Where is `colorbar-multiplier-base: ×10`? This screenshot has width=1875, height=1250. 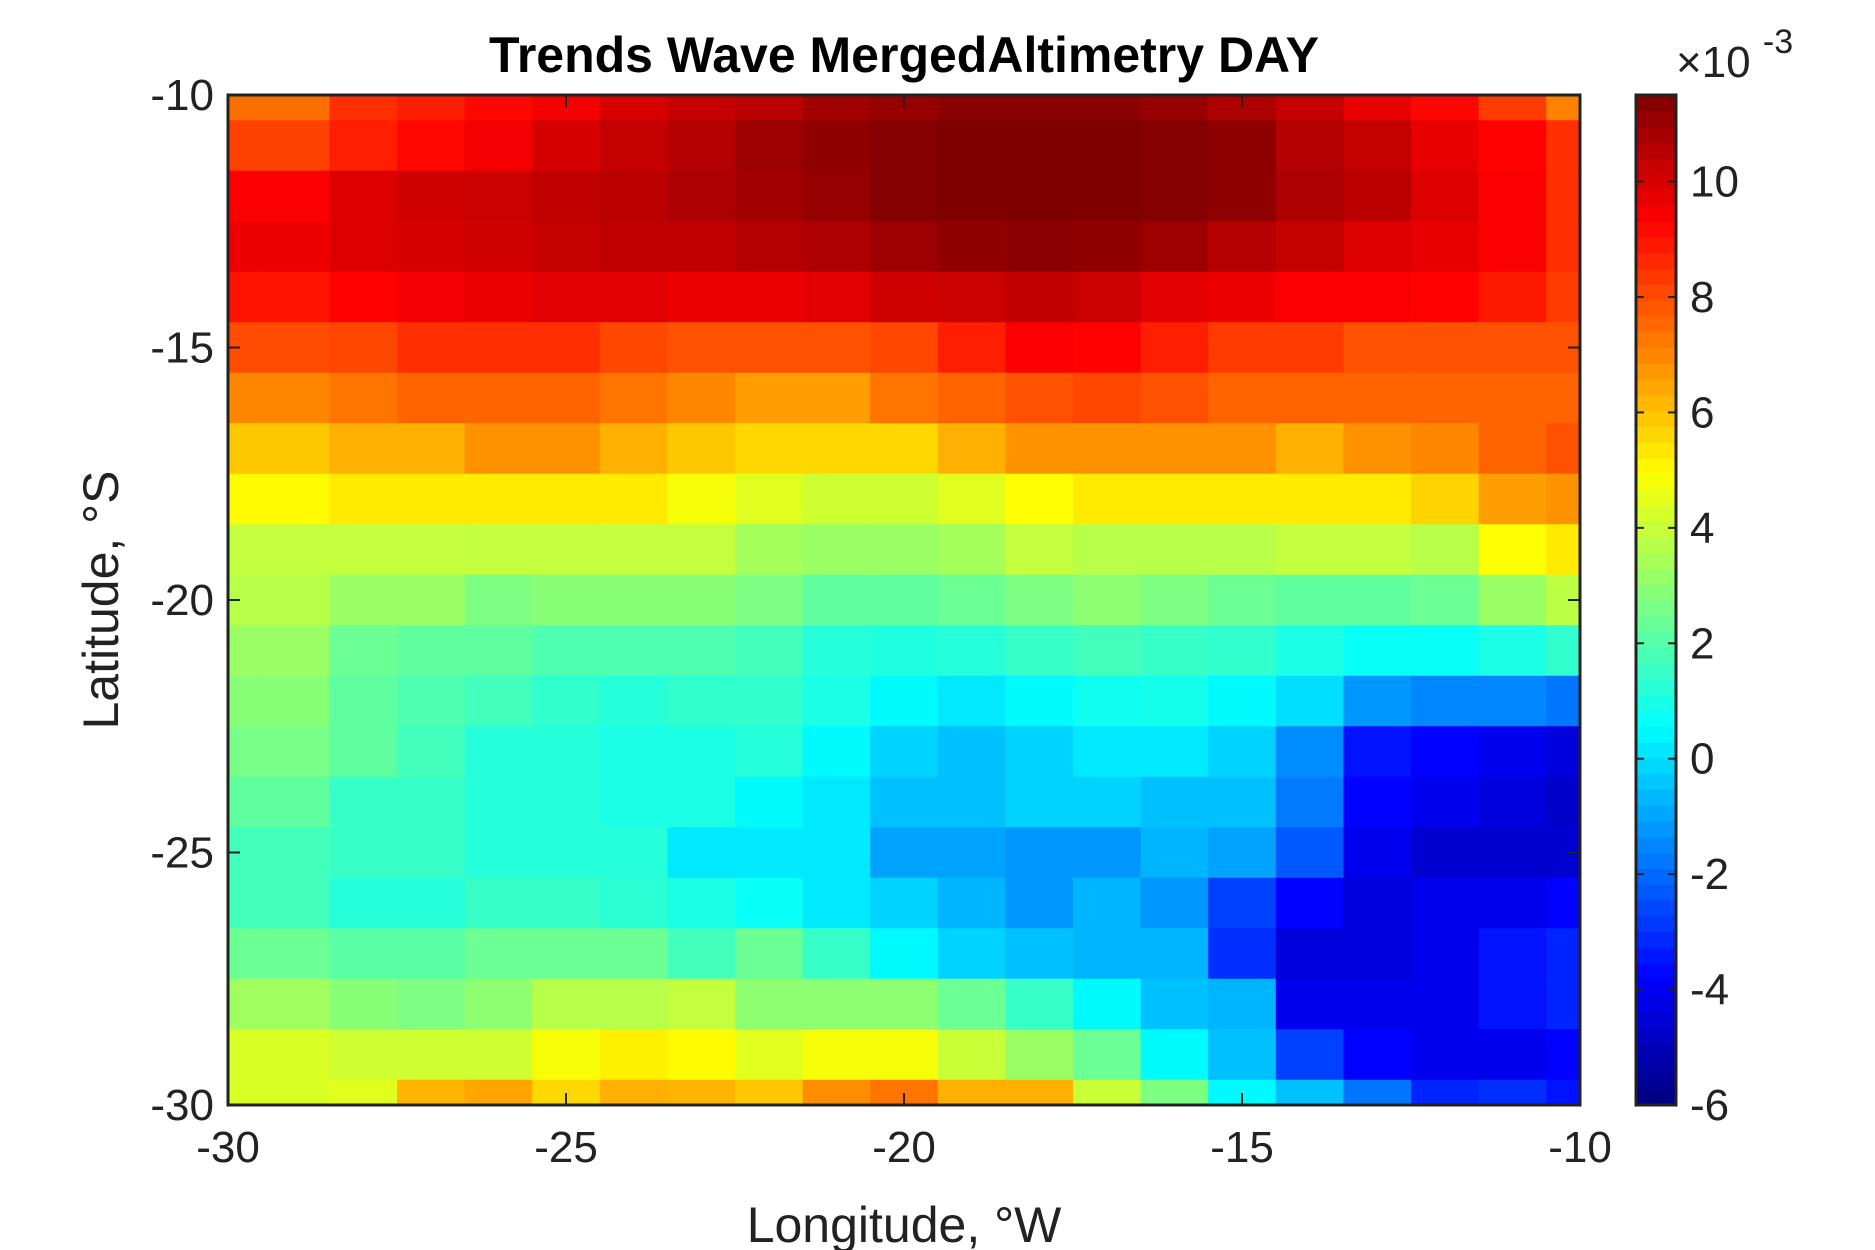
colorbar-multiplier-base: ×10 is located at coordinates (1713, 62).